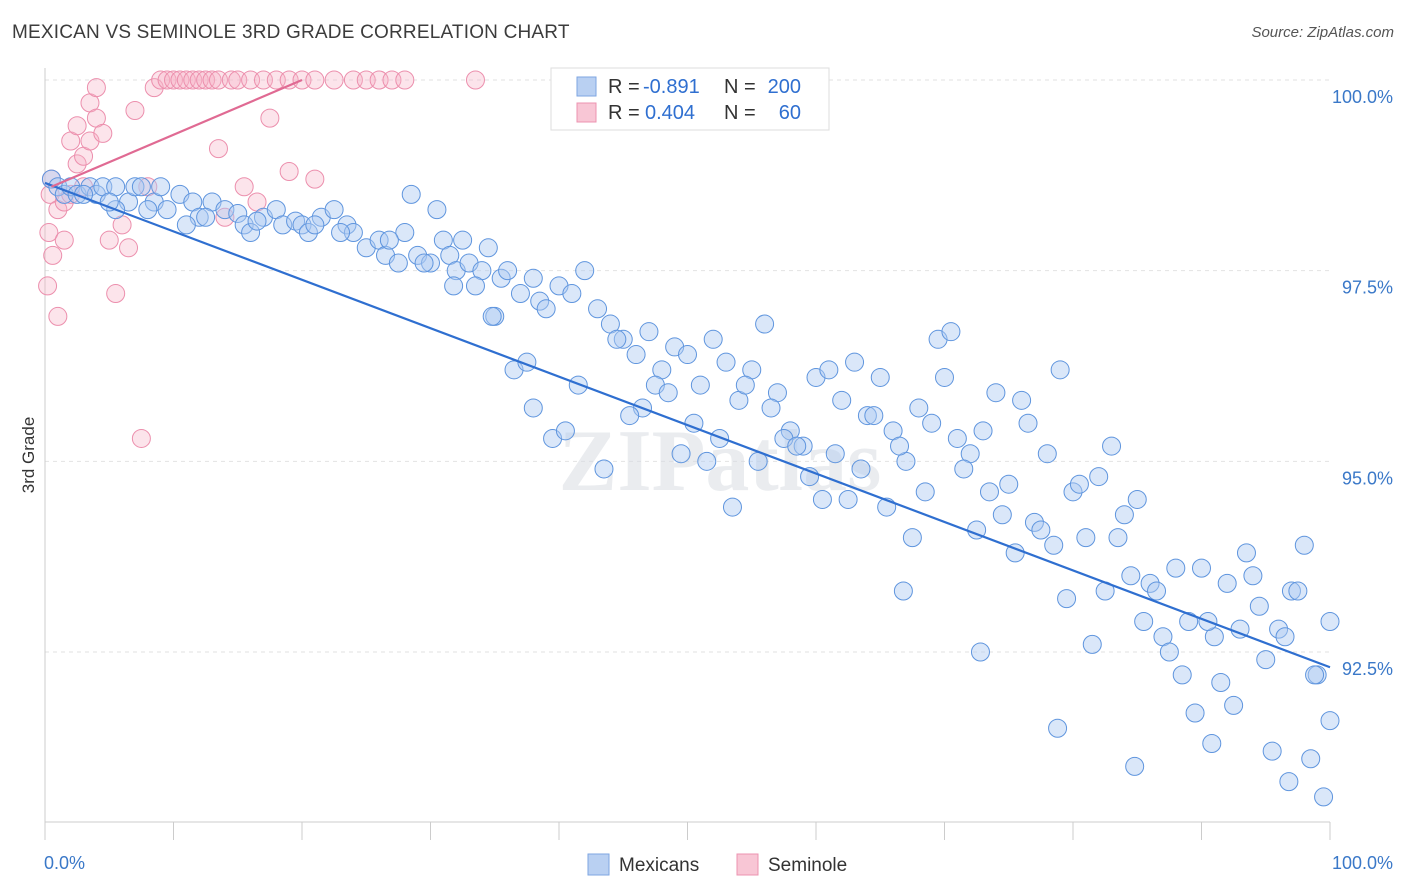 The height and width of the screenshot is (892, 1406). Describe the element at coordinates (261, 259) in the screenshot. I see `series-seminole` at that location.